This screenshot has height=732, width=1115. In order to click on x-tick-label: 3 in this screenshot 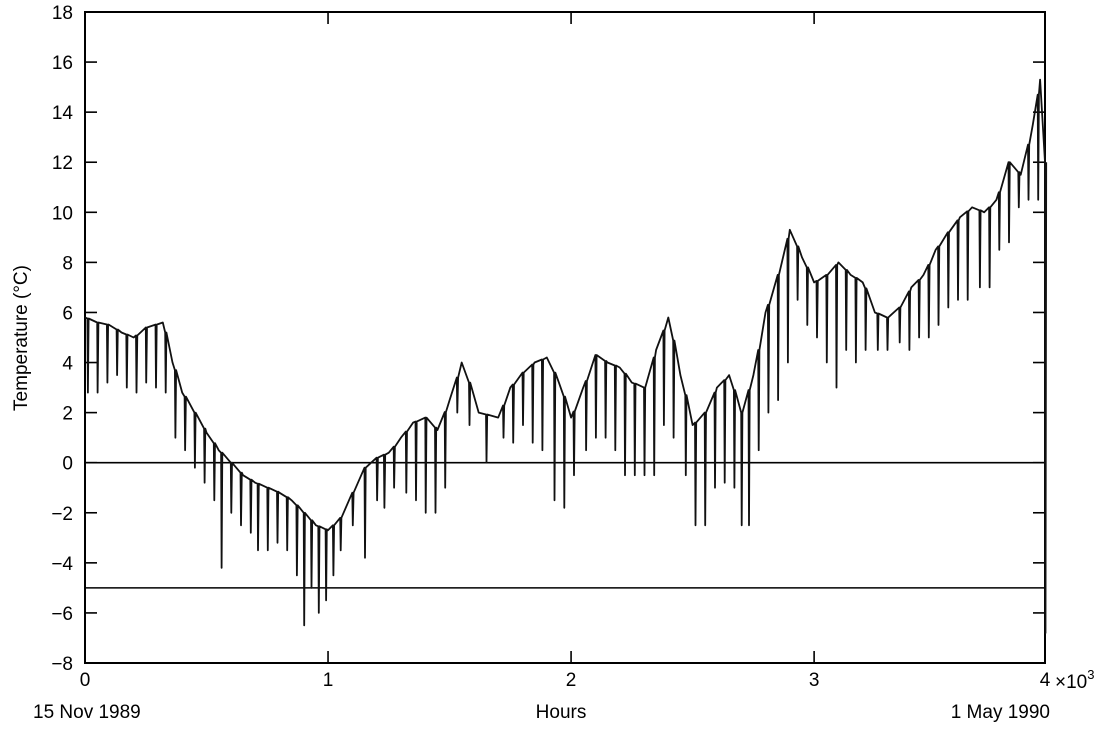, I will do `click(814, 680)`.